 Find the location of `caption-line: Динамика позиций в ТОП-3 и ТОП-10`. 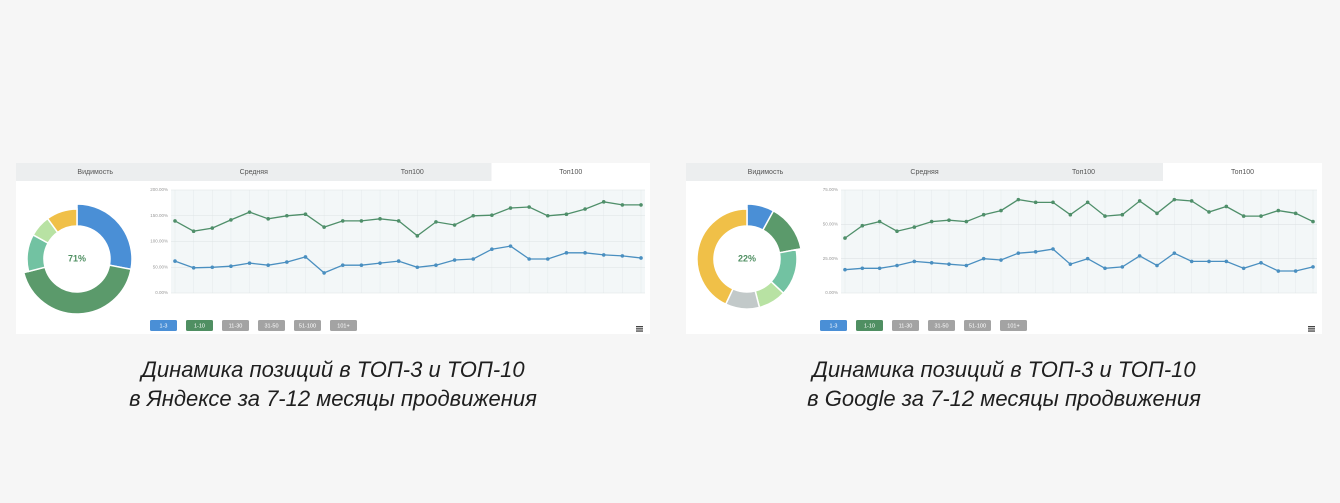

caption-line: Динамика позиций в ТОП-3 и ТОП-10 is located at coordinates (331, 369).